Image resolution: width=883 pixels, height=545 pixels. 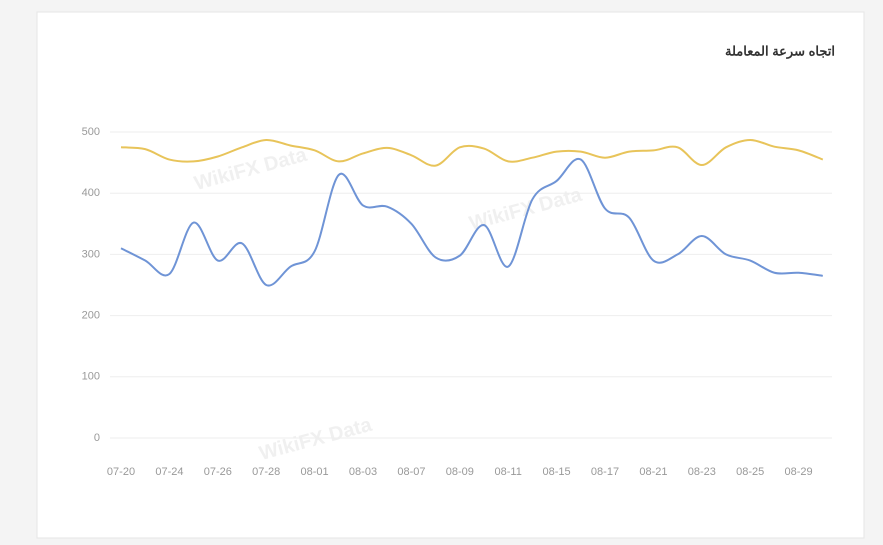 What do you see at coordinates (169, 472) in the screenshot?
I see `x-tick-label: 07-24` at bounding box center [169, 472].